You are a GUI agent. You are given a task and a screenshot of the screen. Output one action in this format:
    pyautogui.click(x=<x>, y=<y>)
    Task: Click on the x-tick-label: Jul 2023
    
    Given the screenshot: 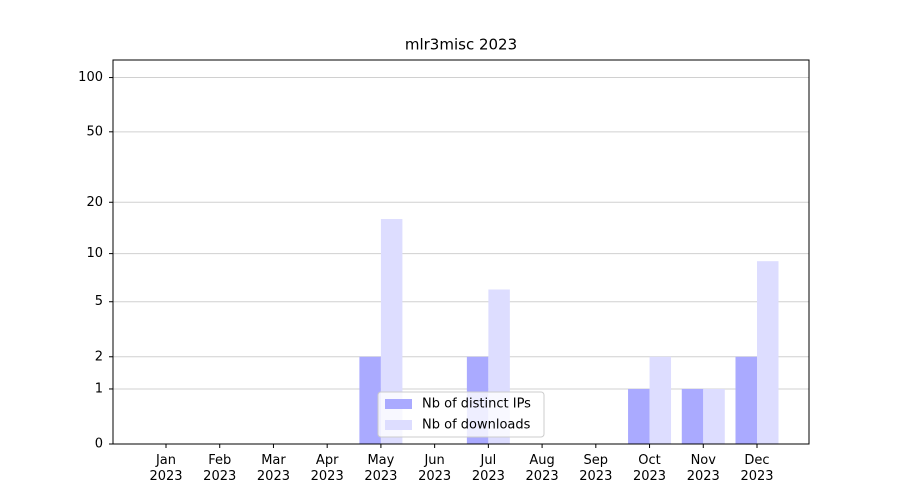 What is the action you would take?
    pyautogui.click(x=488, y=468)
    